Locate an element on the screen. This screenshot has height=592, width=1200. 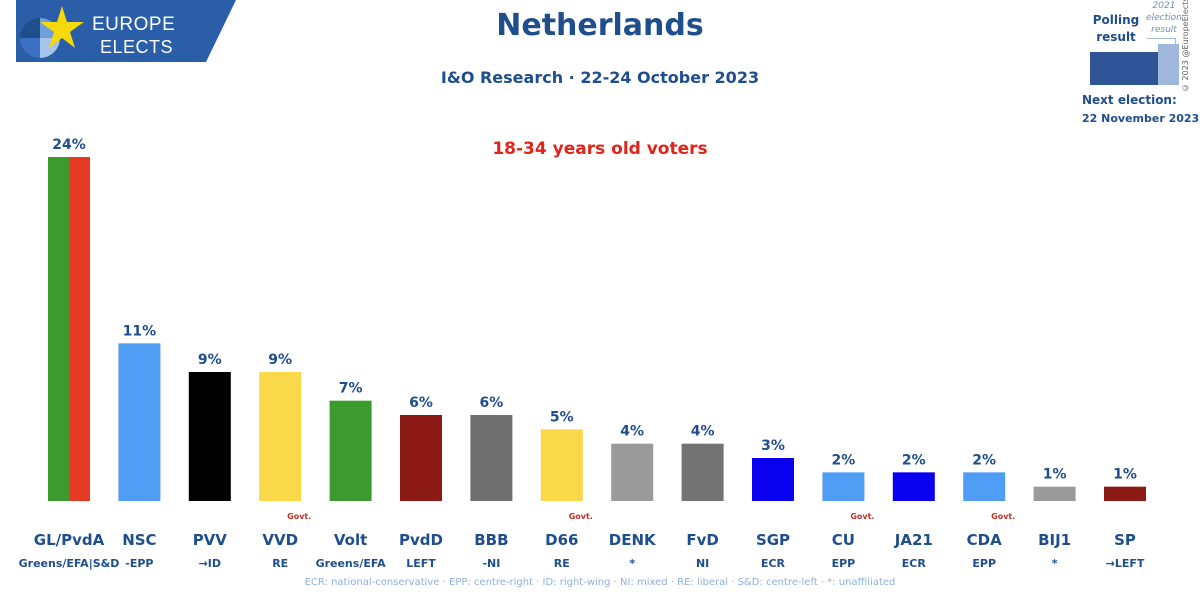
bar-group-d66: 5% Govt. D66 RE is located at coordinates (566, 489).